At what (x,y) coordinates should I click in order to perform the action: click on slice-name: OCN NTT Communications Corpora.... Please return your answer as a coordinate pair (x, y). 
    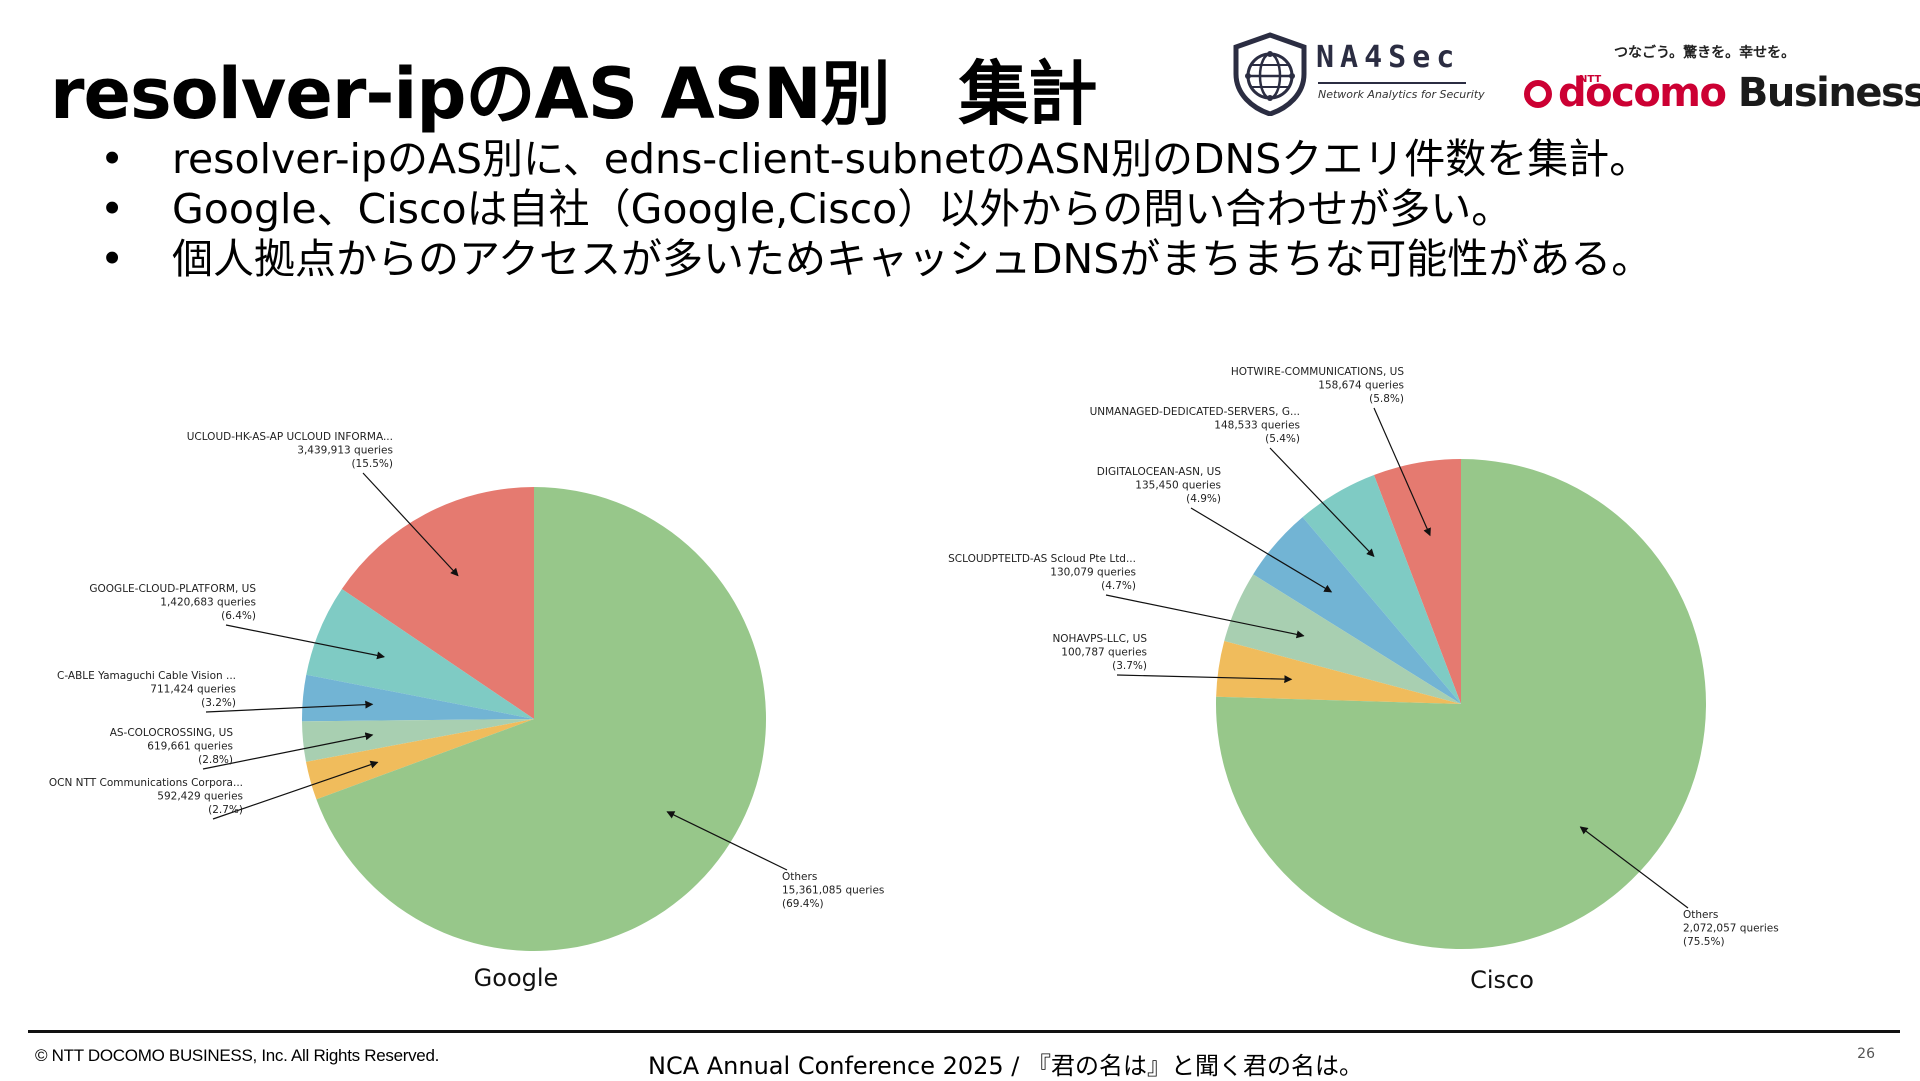
    Looking at the image, I should click on (146, 783).